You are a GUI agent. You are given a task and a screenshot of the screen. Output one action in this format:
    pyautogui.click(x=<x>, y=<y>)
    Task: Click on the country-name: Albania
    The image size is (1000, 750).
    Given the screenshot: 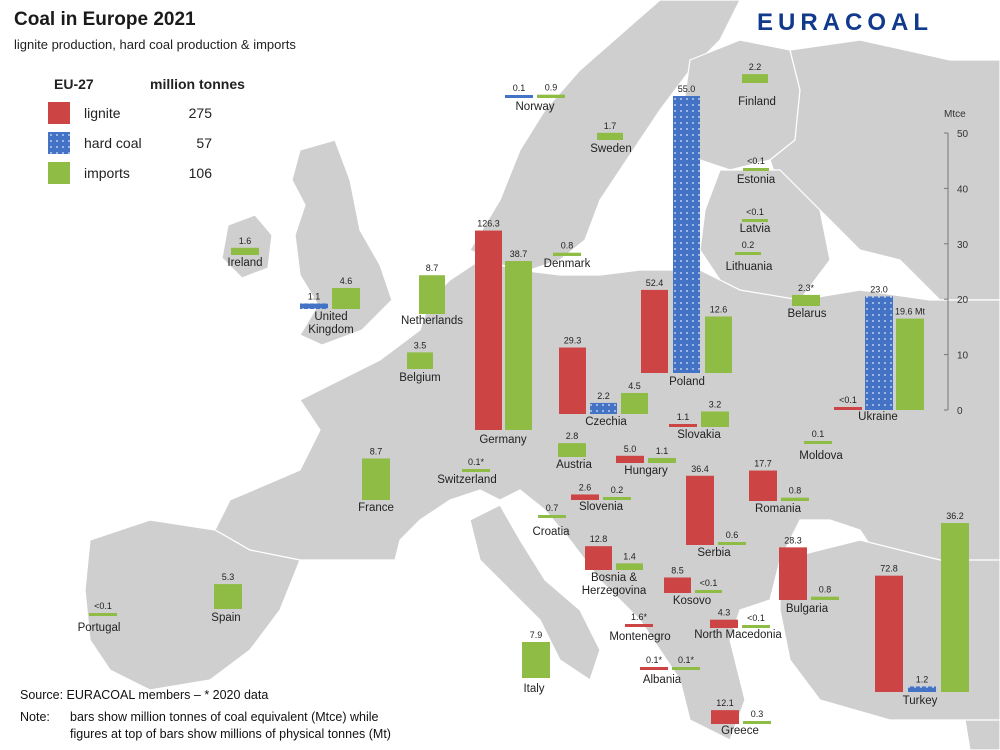 What is the action you would take?
    pyautogui.click(x=662, y=680)
    